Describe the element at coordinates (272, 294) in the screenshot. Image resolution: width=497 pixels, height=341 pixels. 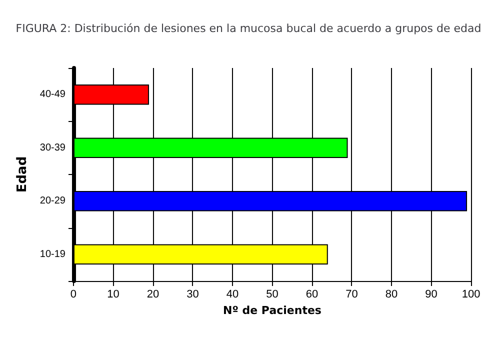
I see `x-tick-label: 50` at that location.